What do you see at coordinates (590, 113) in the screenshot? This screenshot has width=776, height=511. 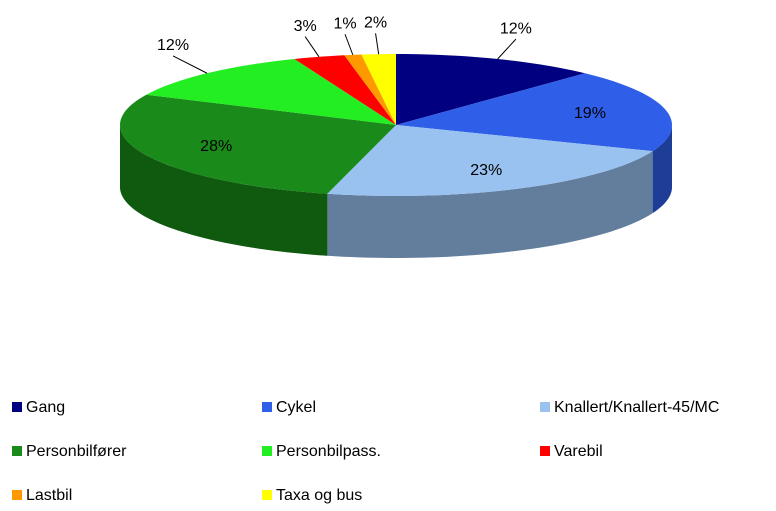 I see `value-label: 19%` at bounding box center [590, 113].